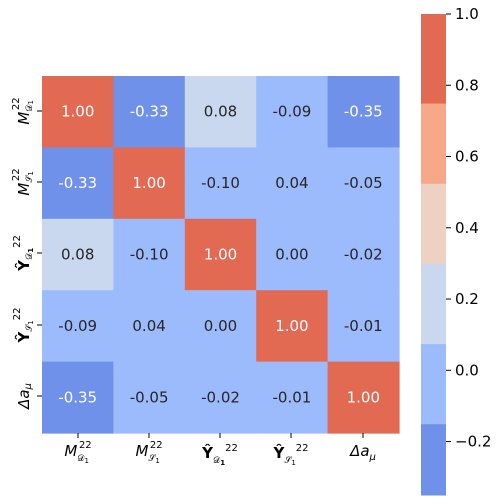 This screenshot has width=504, height=504. I want to click on colorbar-tick-label-5: 0.0, so click(467, 370).